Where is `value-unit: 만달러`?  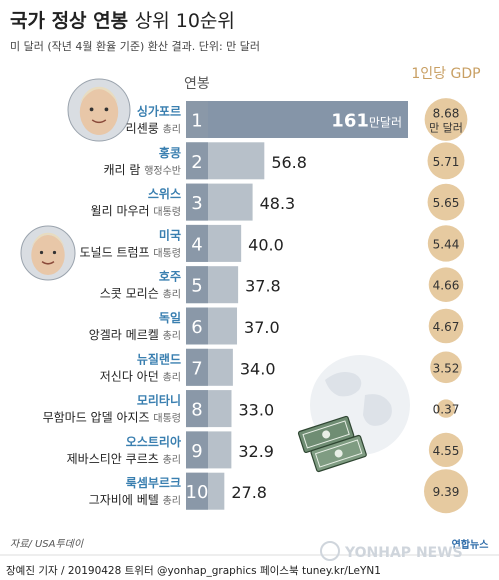 value-unit: 만달러 is located at coordinates (385, 123).